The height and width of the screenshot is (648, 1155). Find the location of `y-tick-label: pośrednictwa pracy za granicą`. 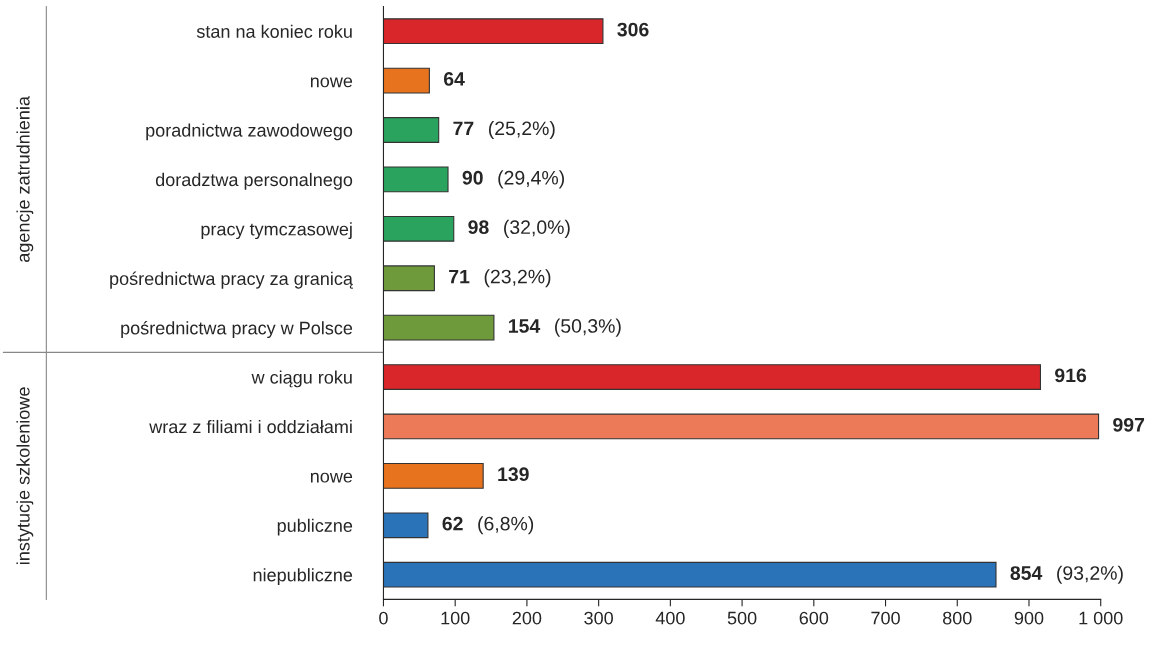

y-tick-label: pośrednictwa pracy za granicą is located at coordinates (231, 280).